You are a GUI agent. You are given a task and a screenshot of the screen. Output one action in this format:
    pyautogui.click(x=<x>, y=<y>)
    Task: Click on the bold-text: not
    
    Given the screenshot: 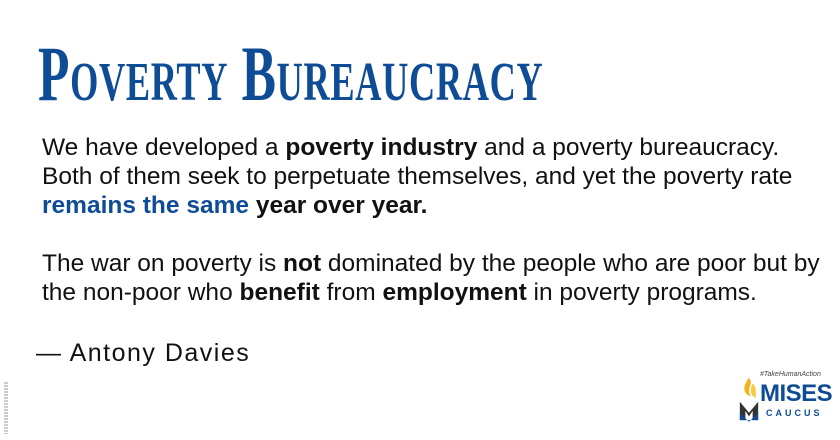 What is the action you would take?
    pyautogui.click(x=302, y=264)
    